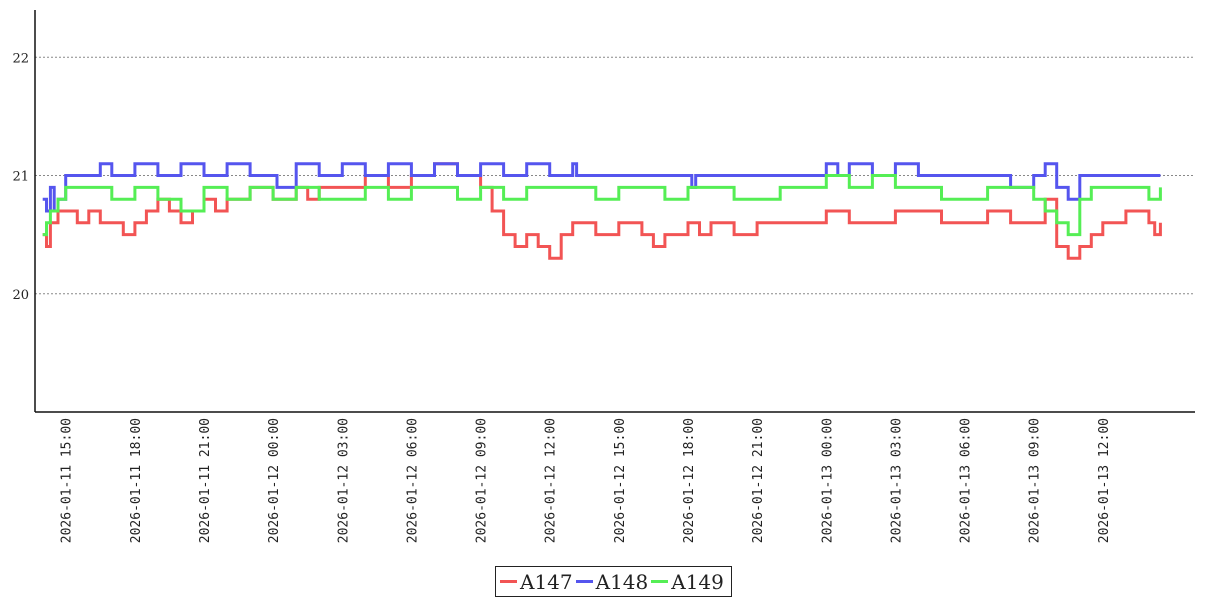  I want to click on y-tick-label-20: 20, so click(20, 295).